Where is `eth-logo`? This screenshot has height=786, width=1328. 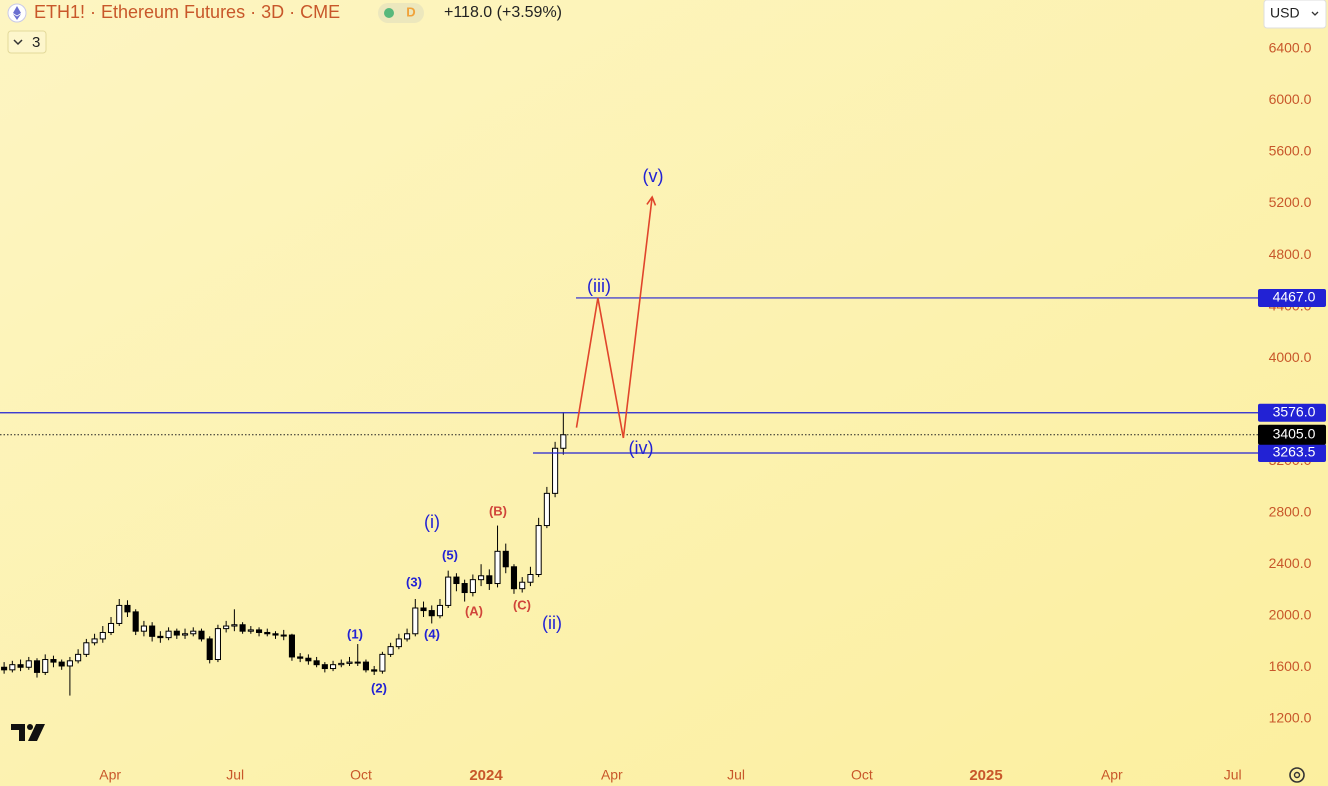 eth-logo is located at coordinates (17, 13).